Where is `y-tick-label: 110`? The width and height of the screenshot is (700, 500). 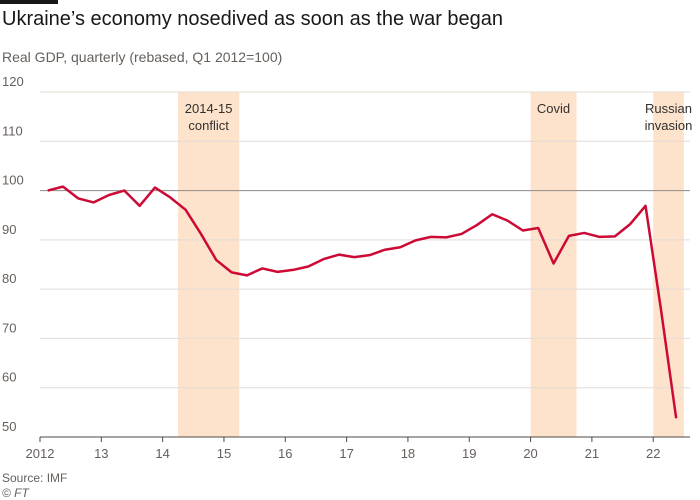
y-tick-label: 110 is located at coordinates (12, 130).